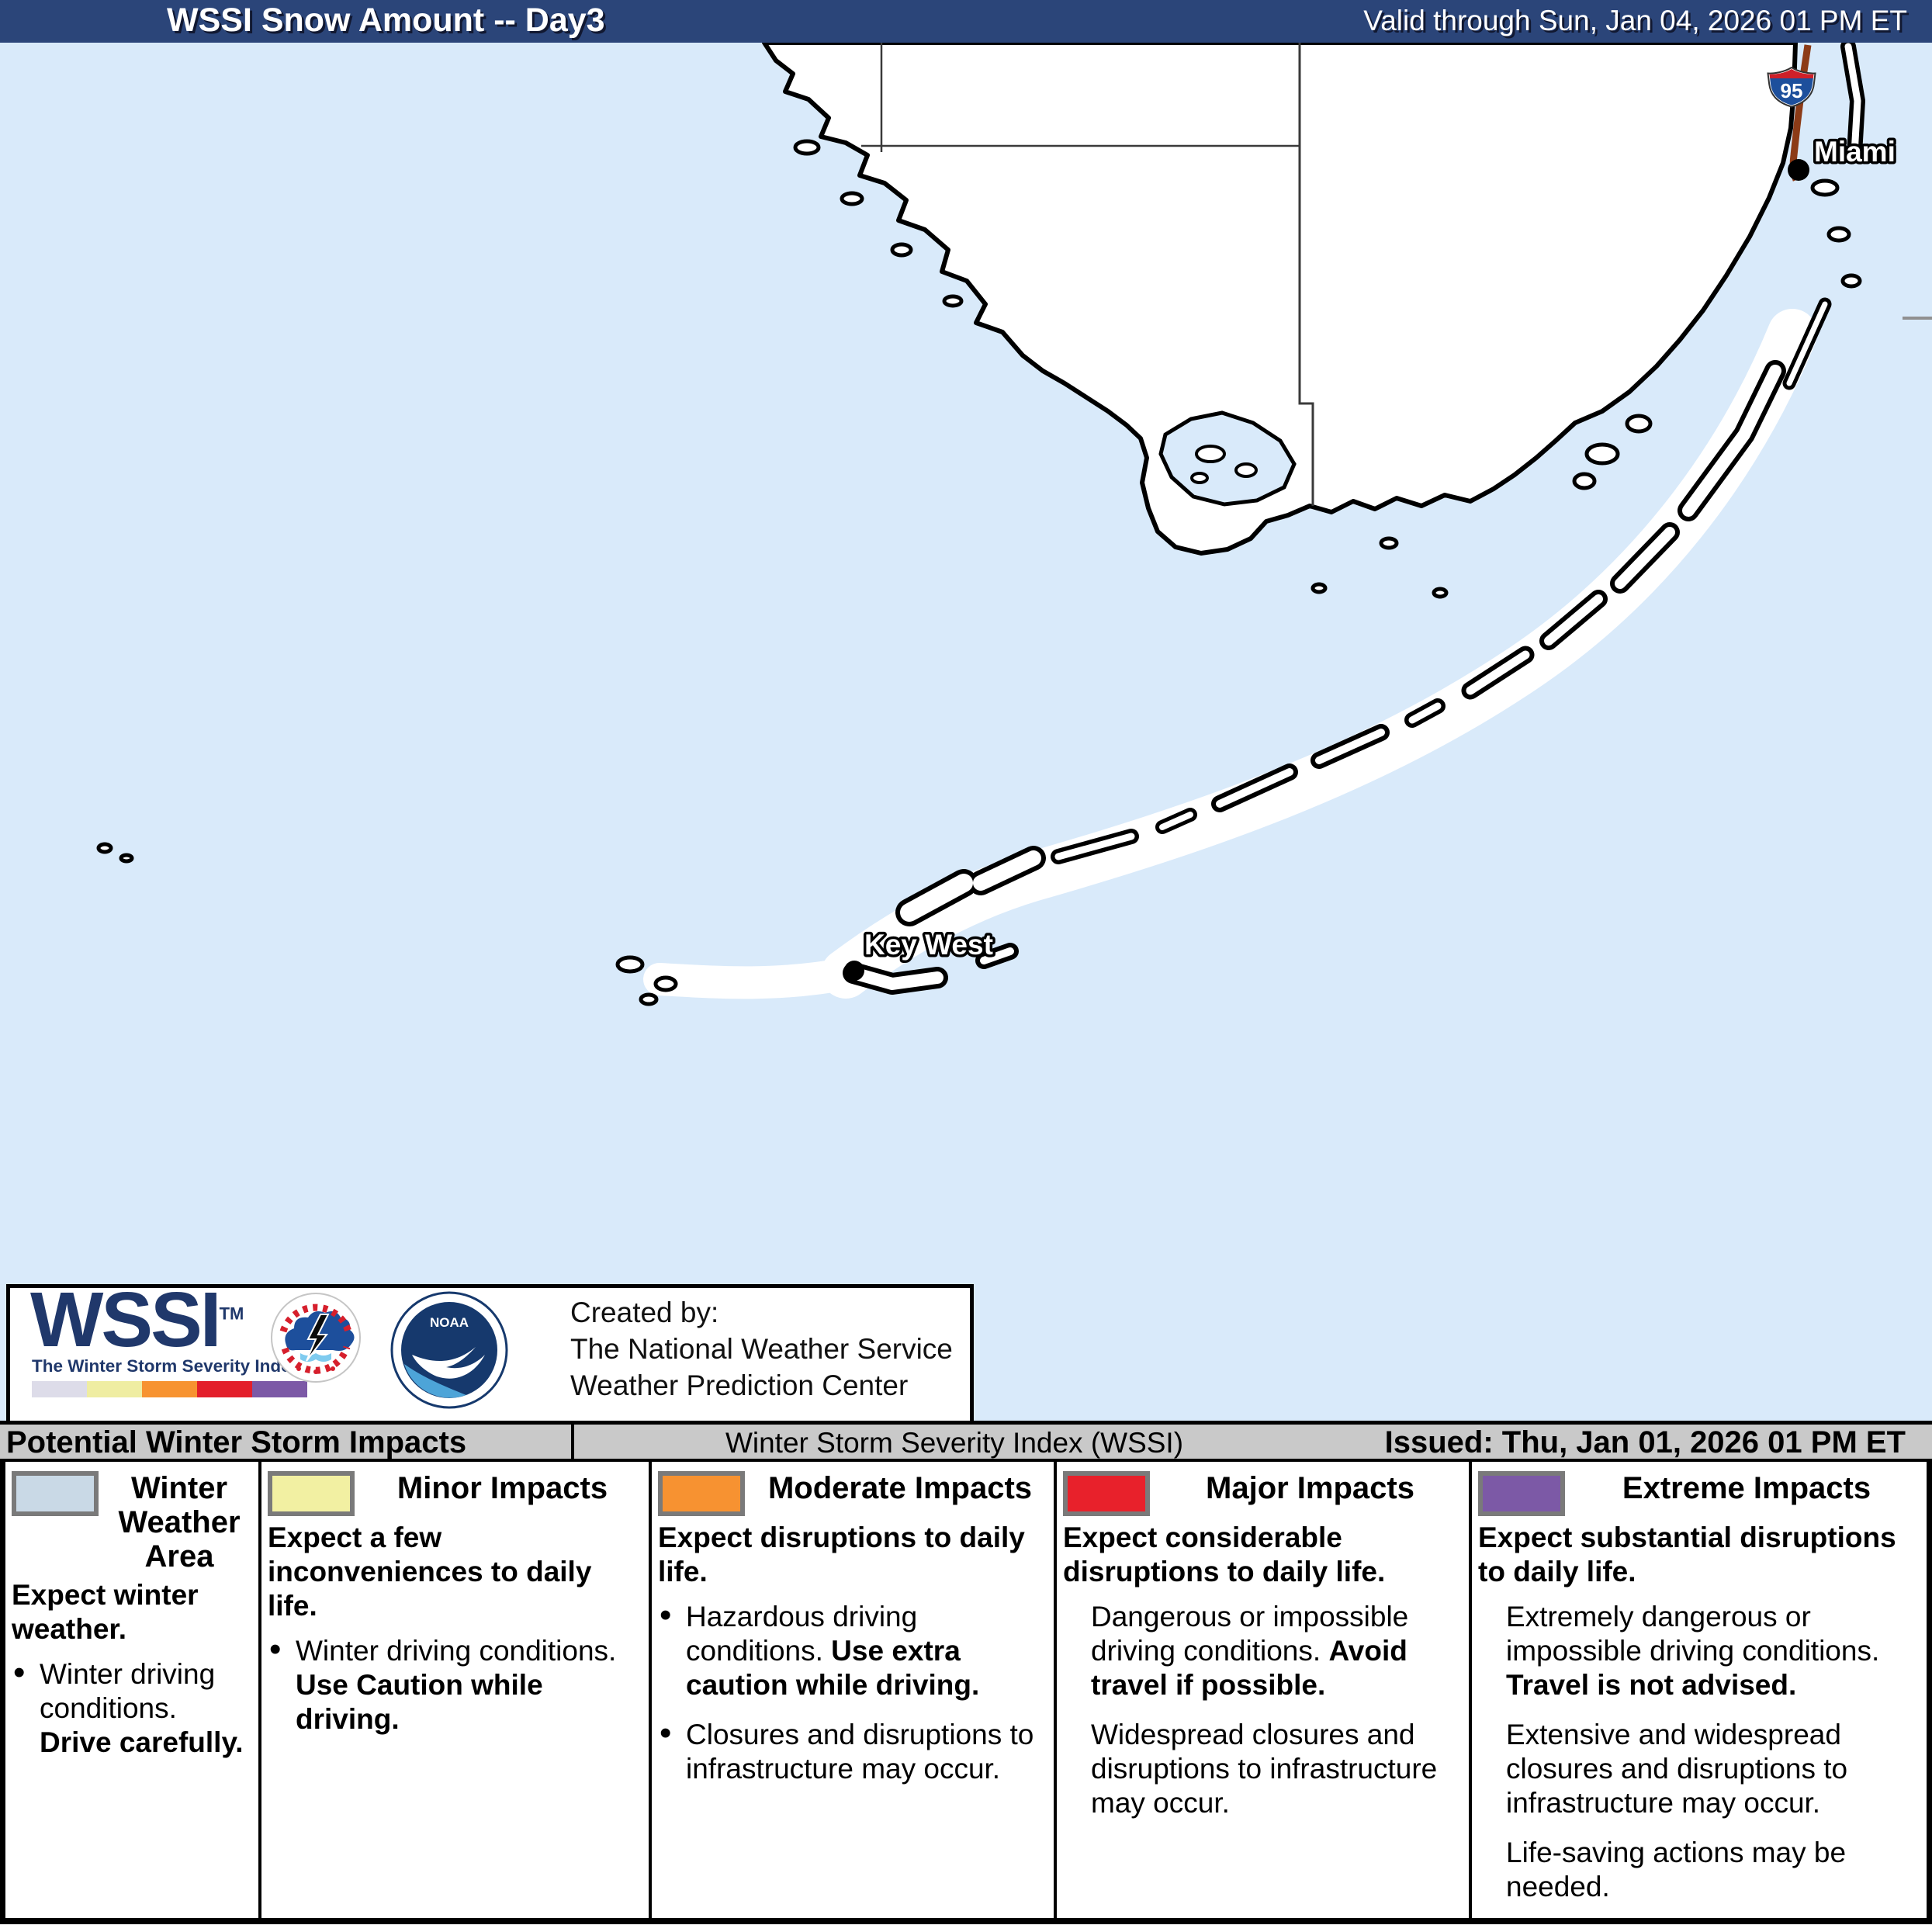  I want to click on page-title: WSSI Snow Amount -- Day3, so click(386, 20).